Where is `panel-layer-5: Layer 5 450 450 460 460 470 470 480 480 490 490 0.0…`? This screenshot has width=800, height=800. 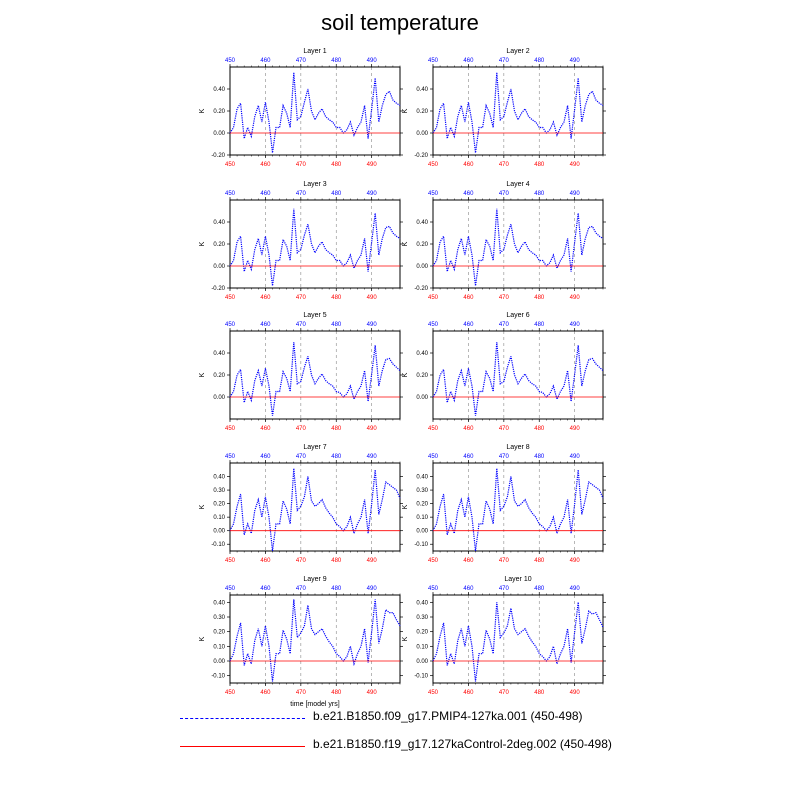 panel-layer-5: Layer 5 450 450 460 460 470 470 480 480 490 490 0.0… is located at coordinates (301, 372).